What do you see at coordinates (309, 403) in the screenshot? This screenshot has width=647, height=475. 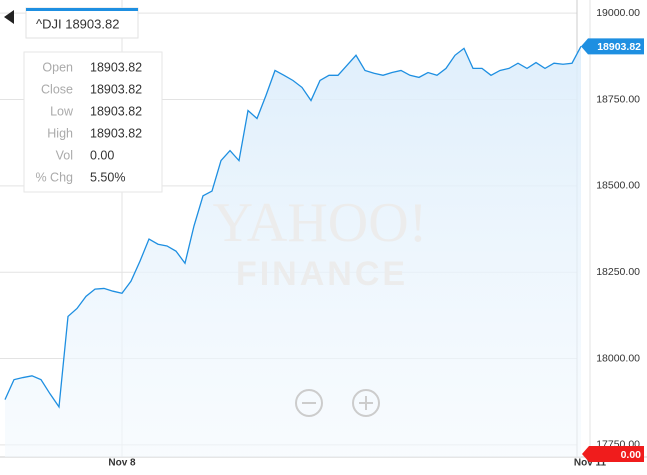 I see `zoom-out` at bounding box center [309, 403].